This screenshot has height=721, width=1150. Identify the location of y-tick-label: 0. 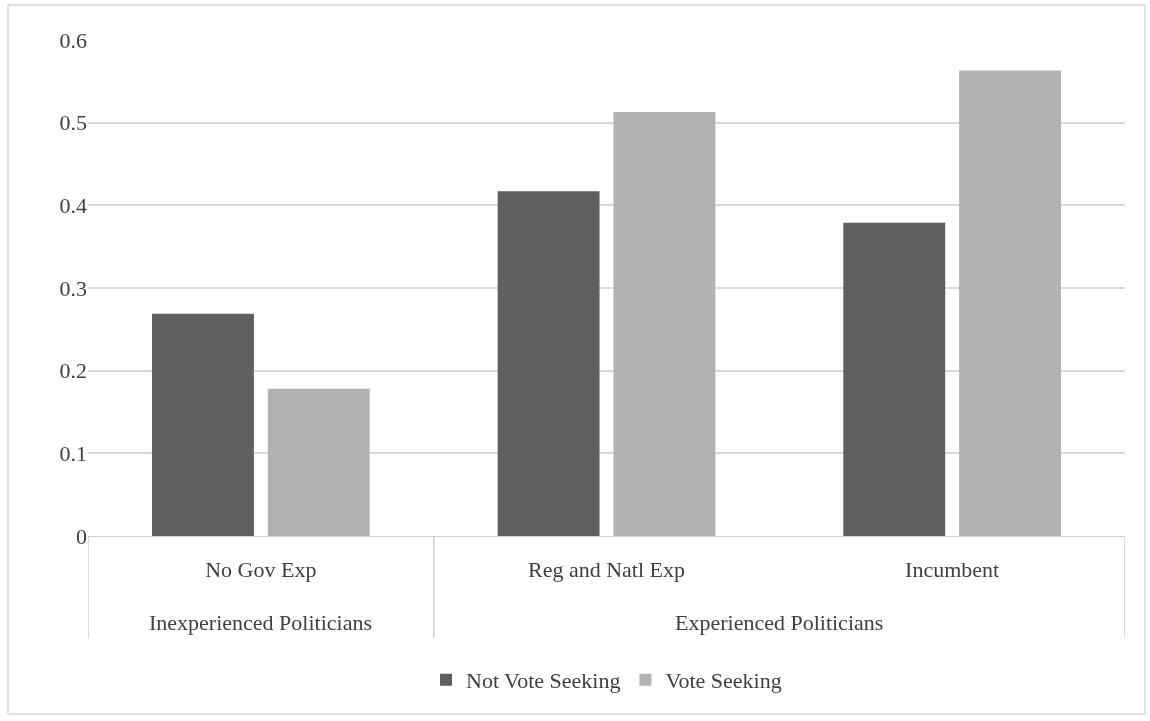
(81, 536).